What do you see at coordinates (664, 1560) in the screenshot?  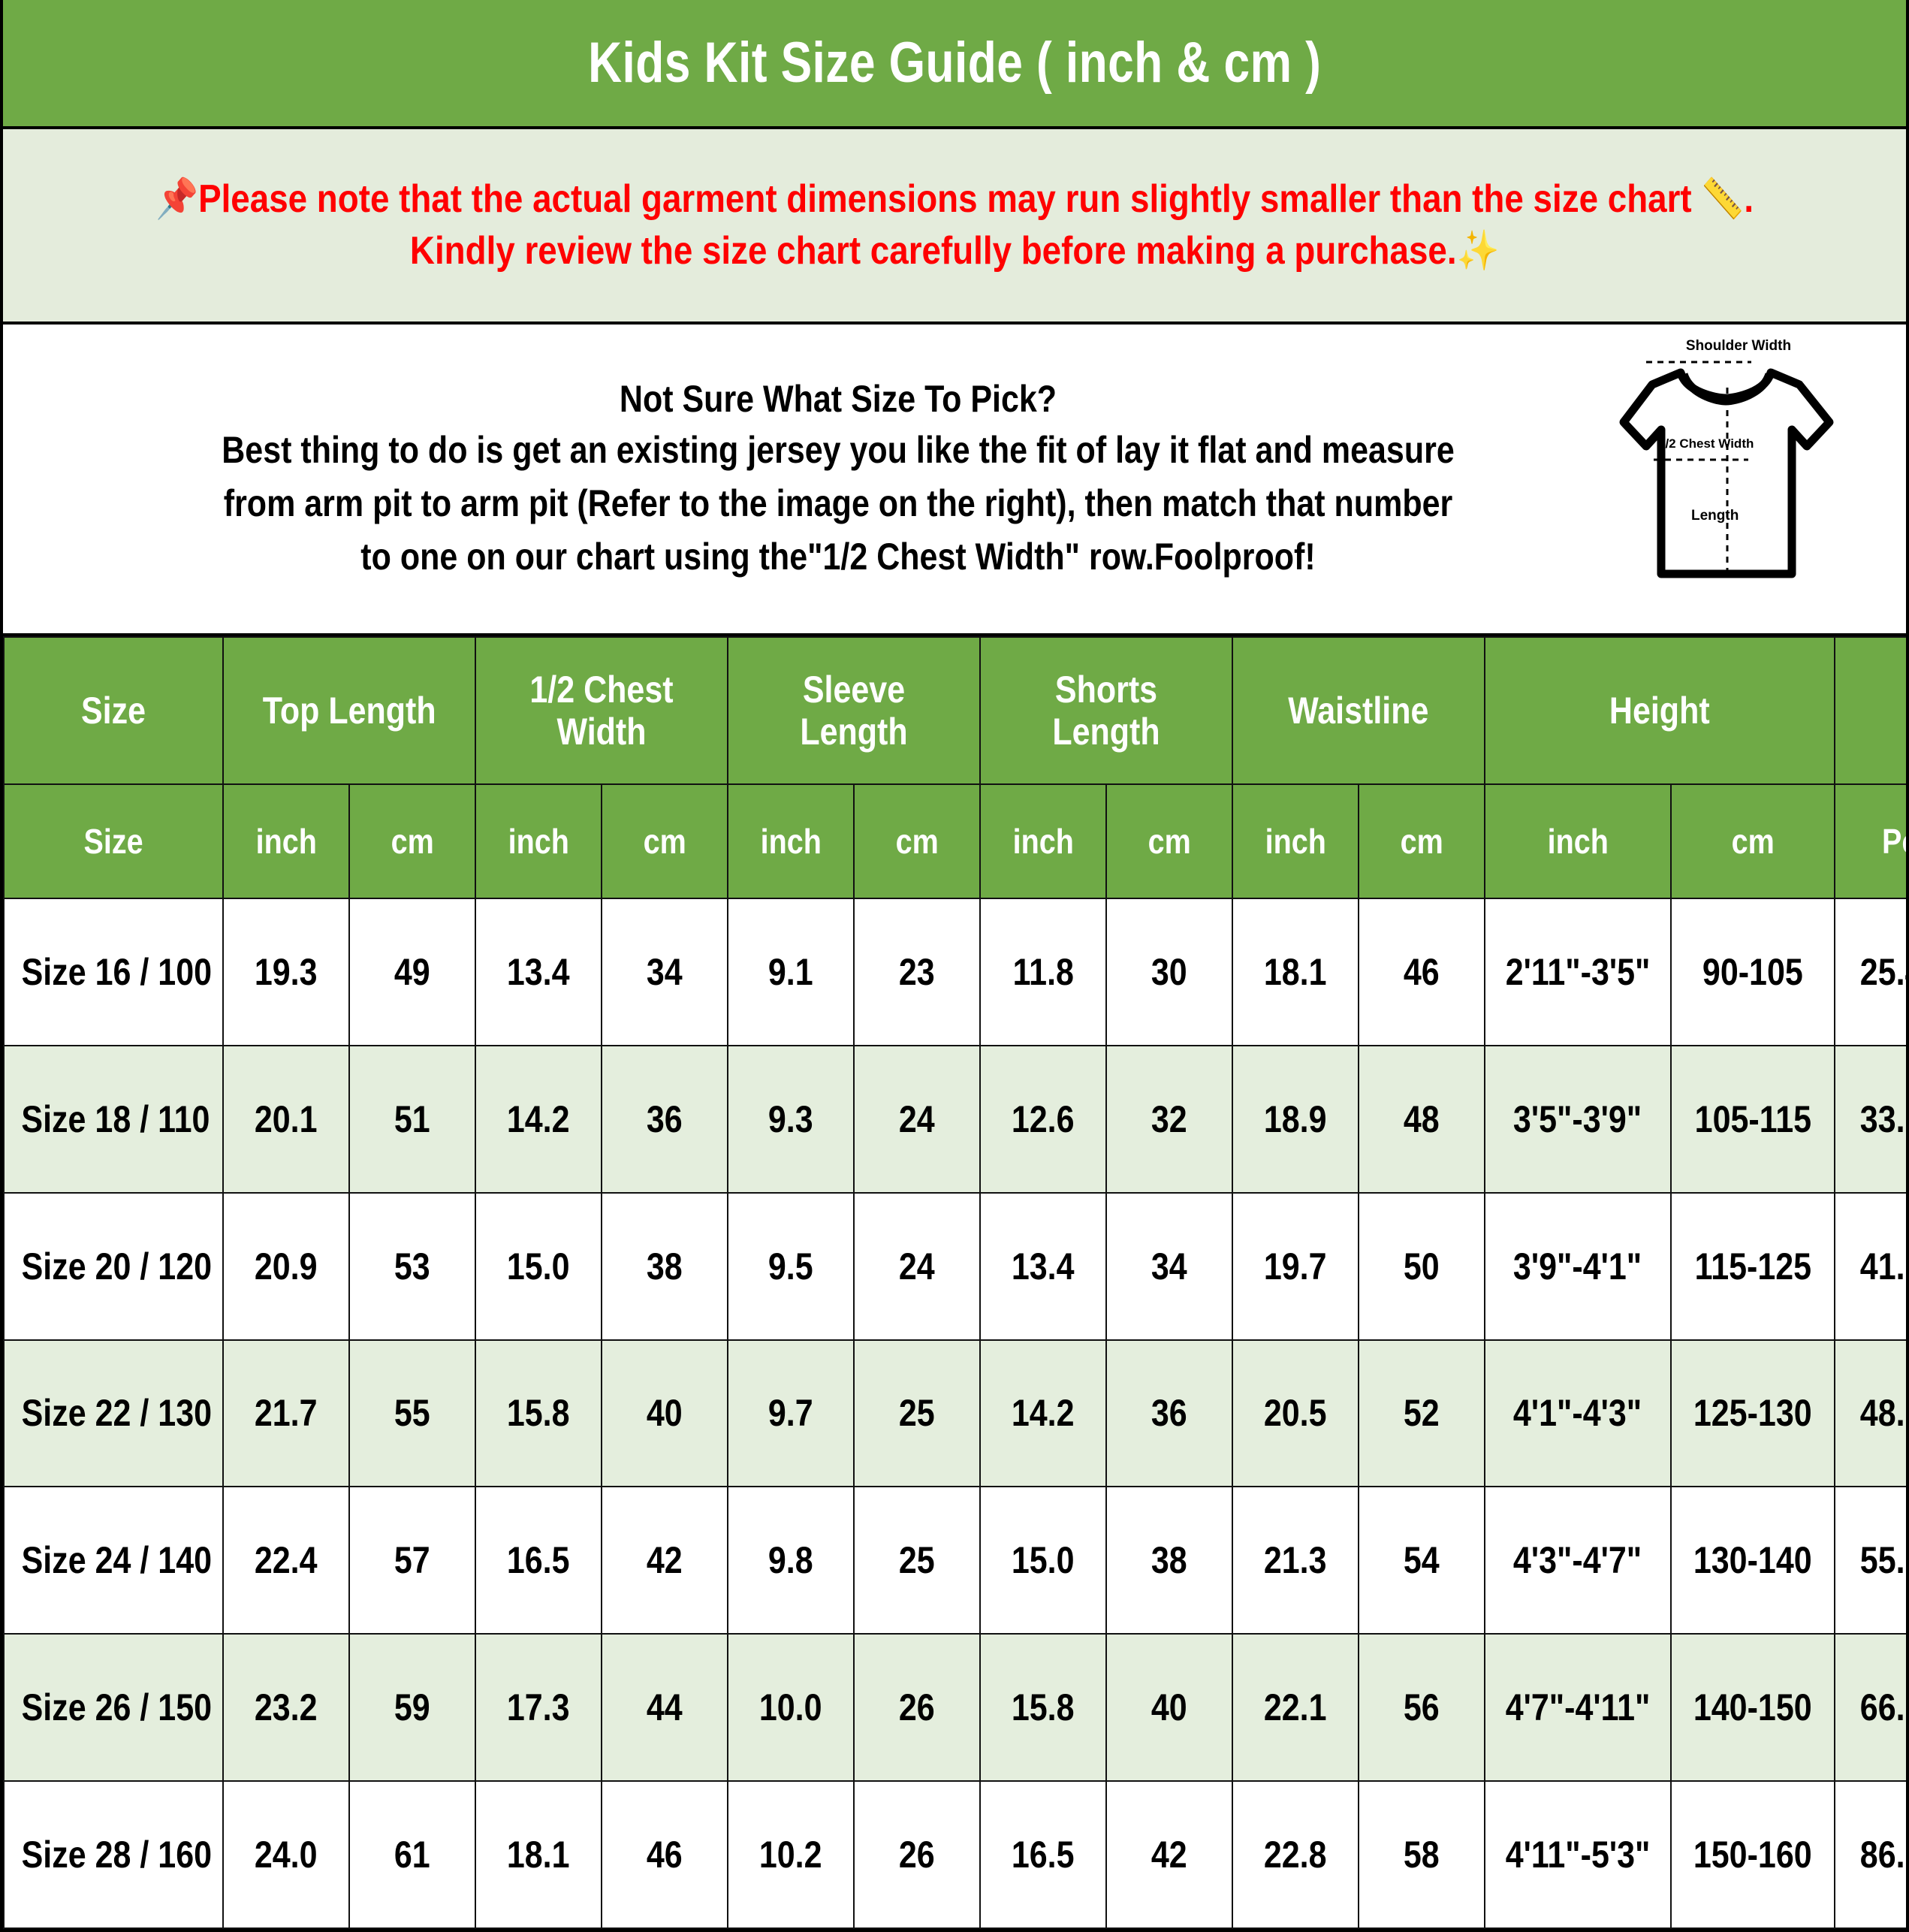 I see `table-cell: 42` at bounding box center [664, 1560].